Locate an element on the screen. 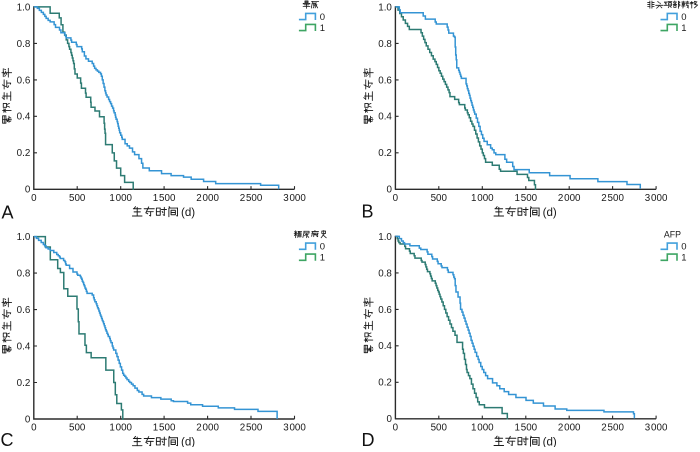 The height and width of the screenshot is (452, 700). svg-text: A is located at coordinates (8, 213).